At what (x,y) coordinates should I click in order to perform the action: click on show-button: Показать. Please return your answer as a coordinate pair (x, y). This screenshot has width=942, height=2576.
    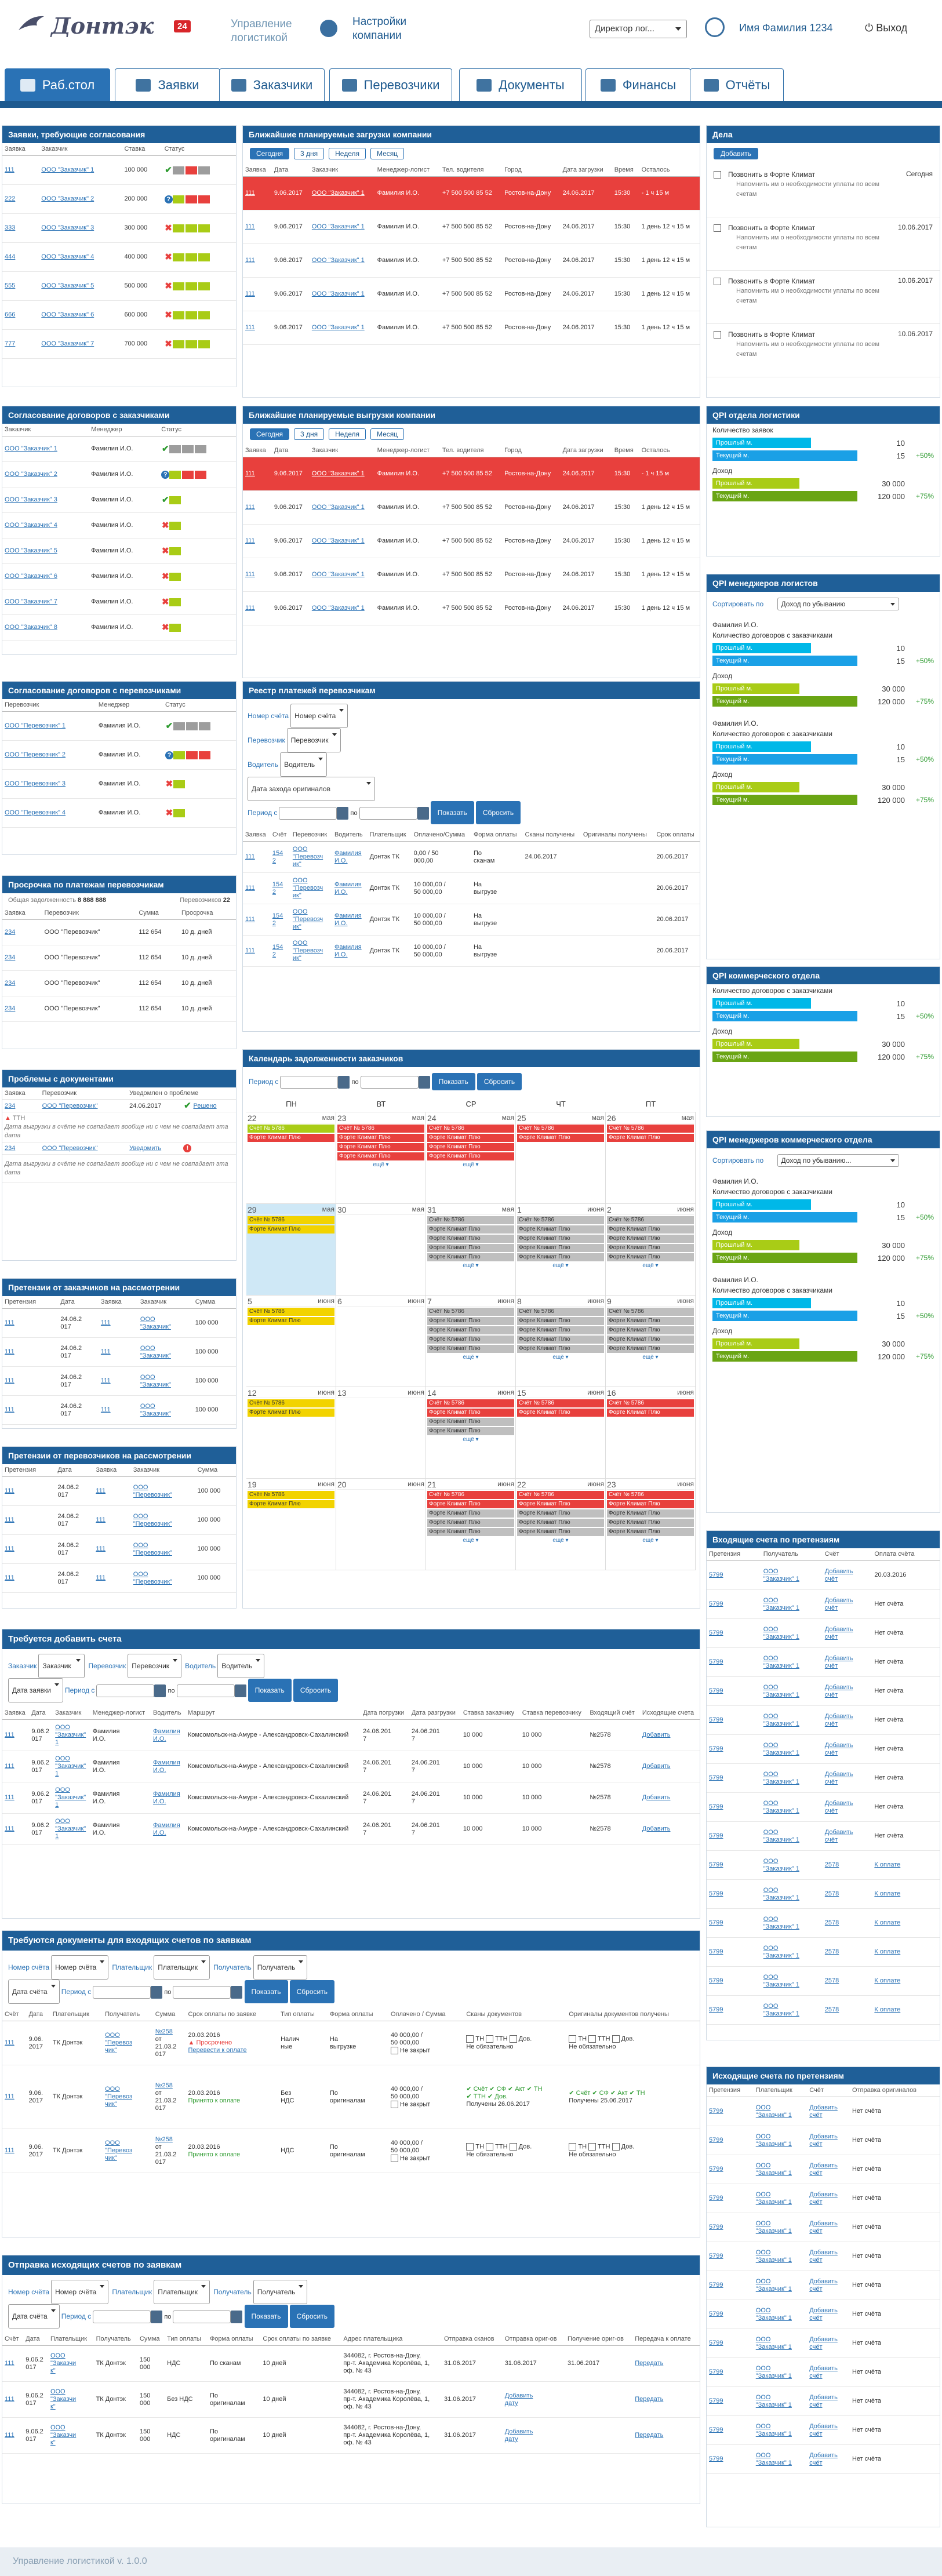
    Looking at the image, I should click on (266, 1991).